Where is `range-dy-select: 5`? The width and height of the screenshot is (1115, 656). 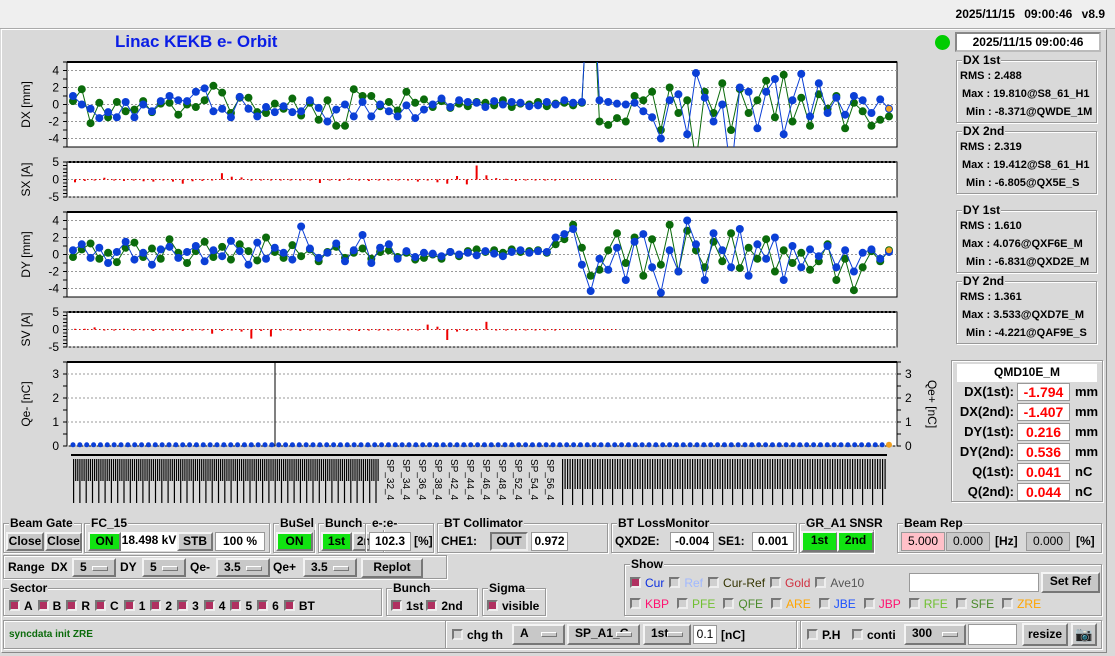 range-dy-select: 5 is located at coordinates (164, 567).